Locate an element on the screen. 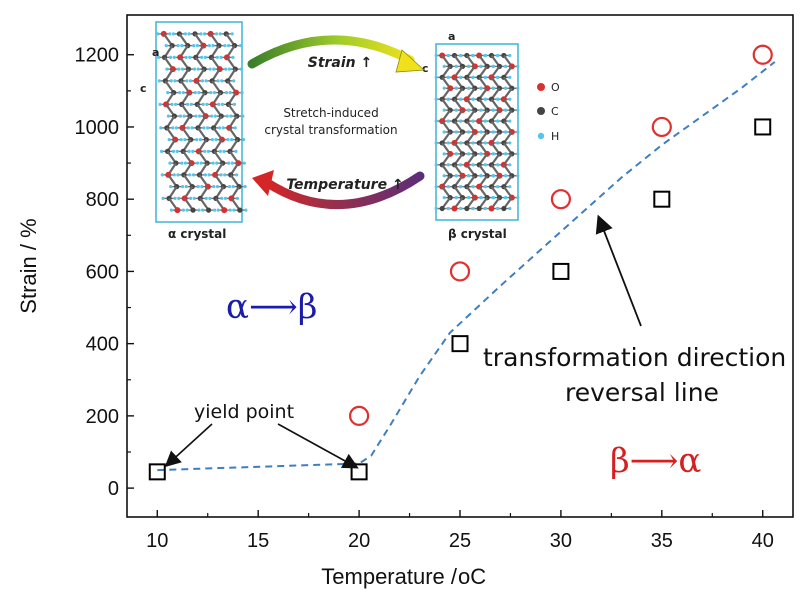  beta-axis-c: c is located at coordinates (425, 68).